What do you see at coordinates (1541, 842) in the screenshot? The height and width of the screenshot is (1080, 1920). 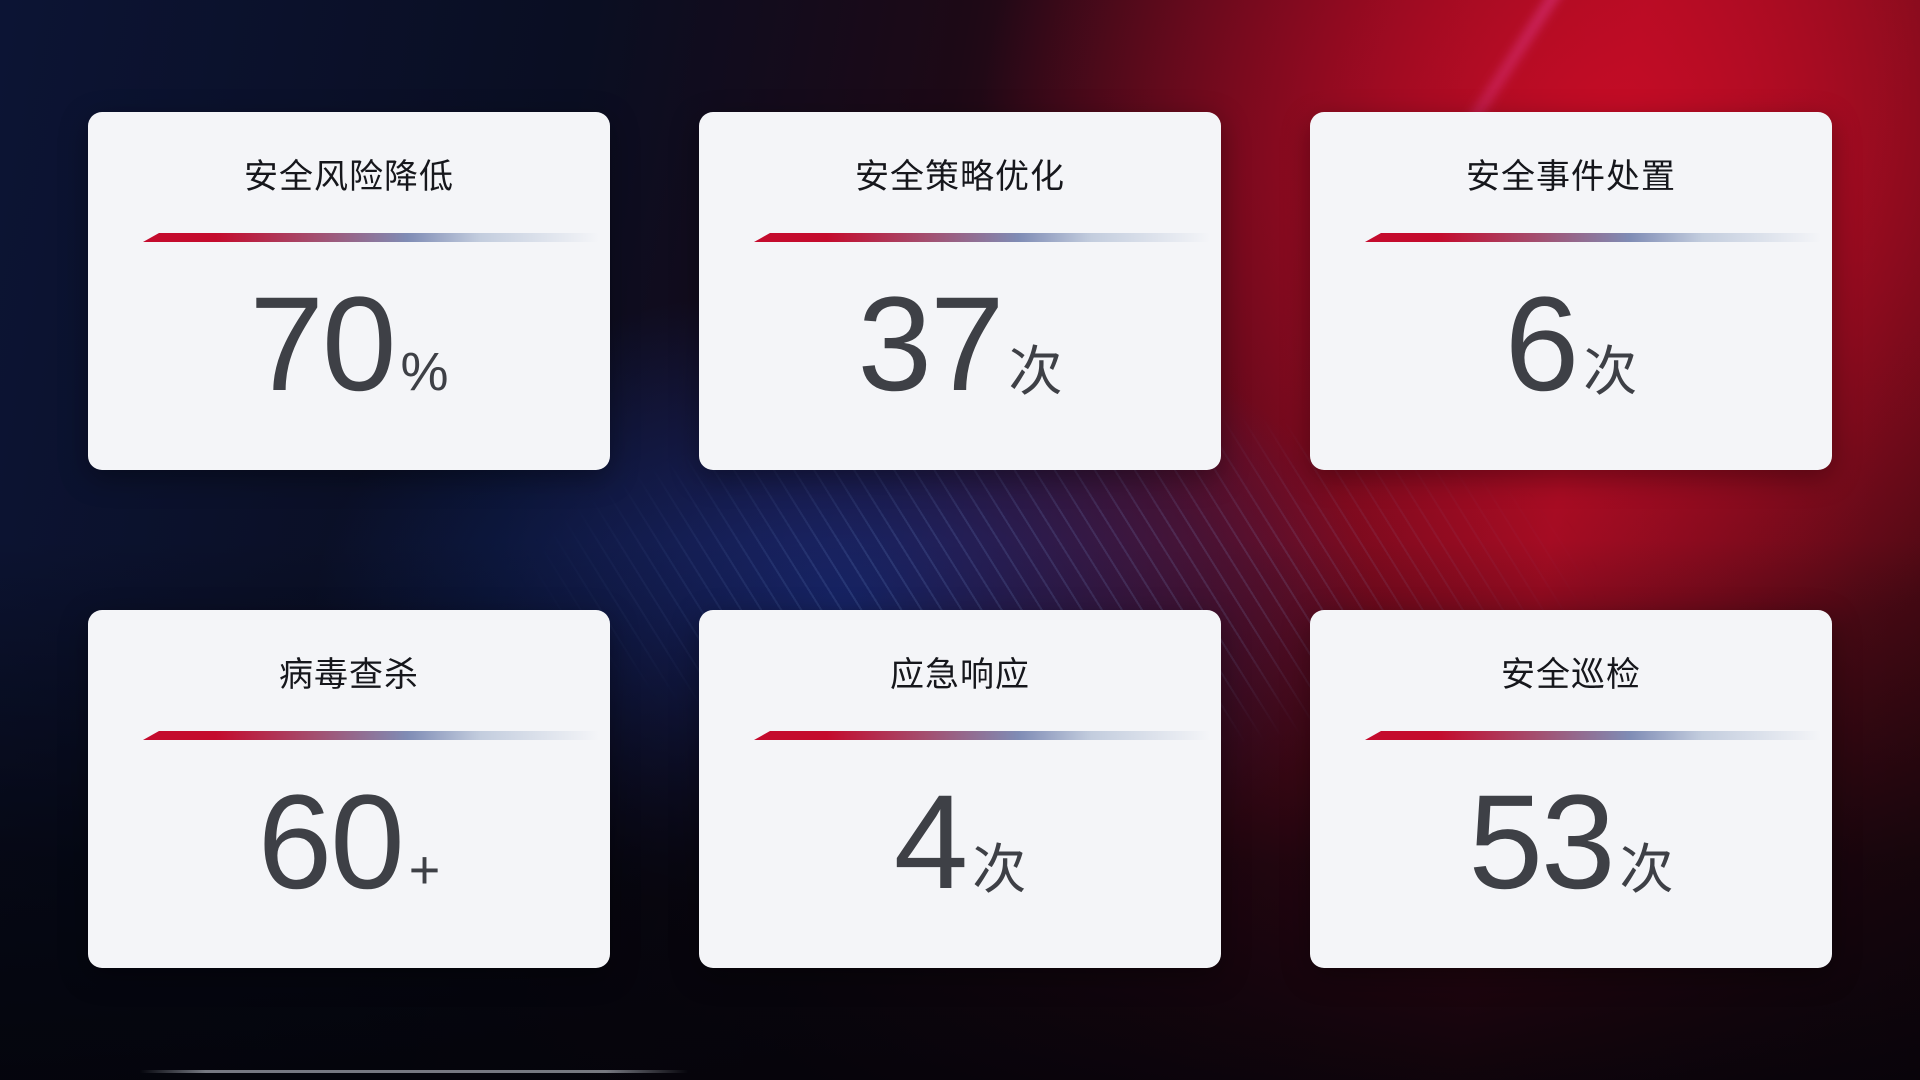 I see `value-number: 53` at bounding box center [1541, 842].